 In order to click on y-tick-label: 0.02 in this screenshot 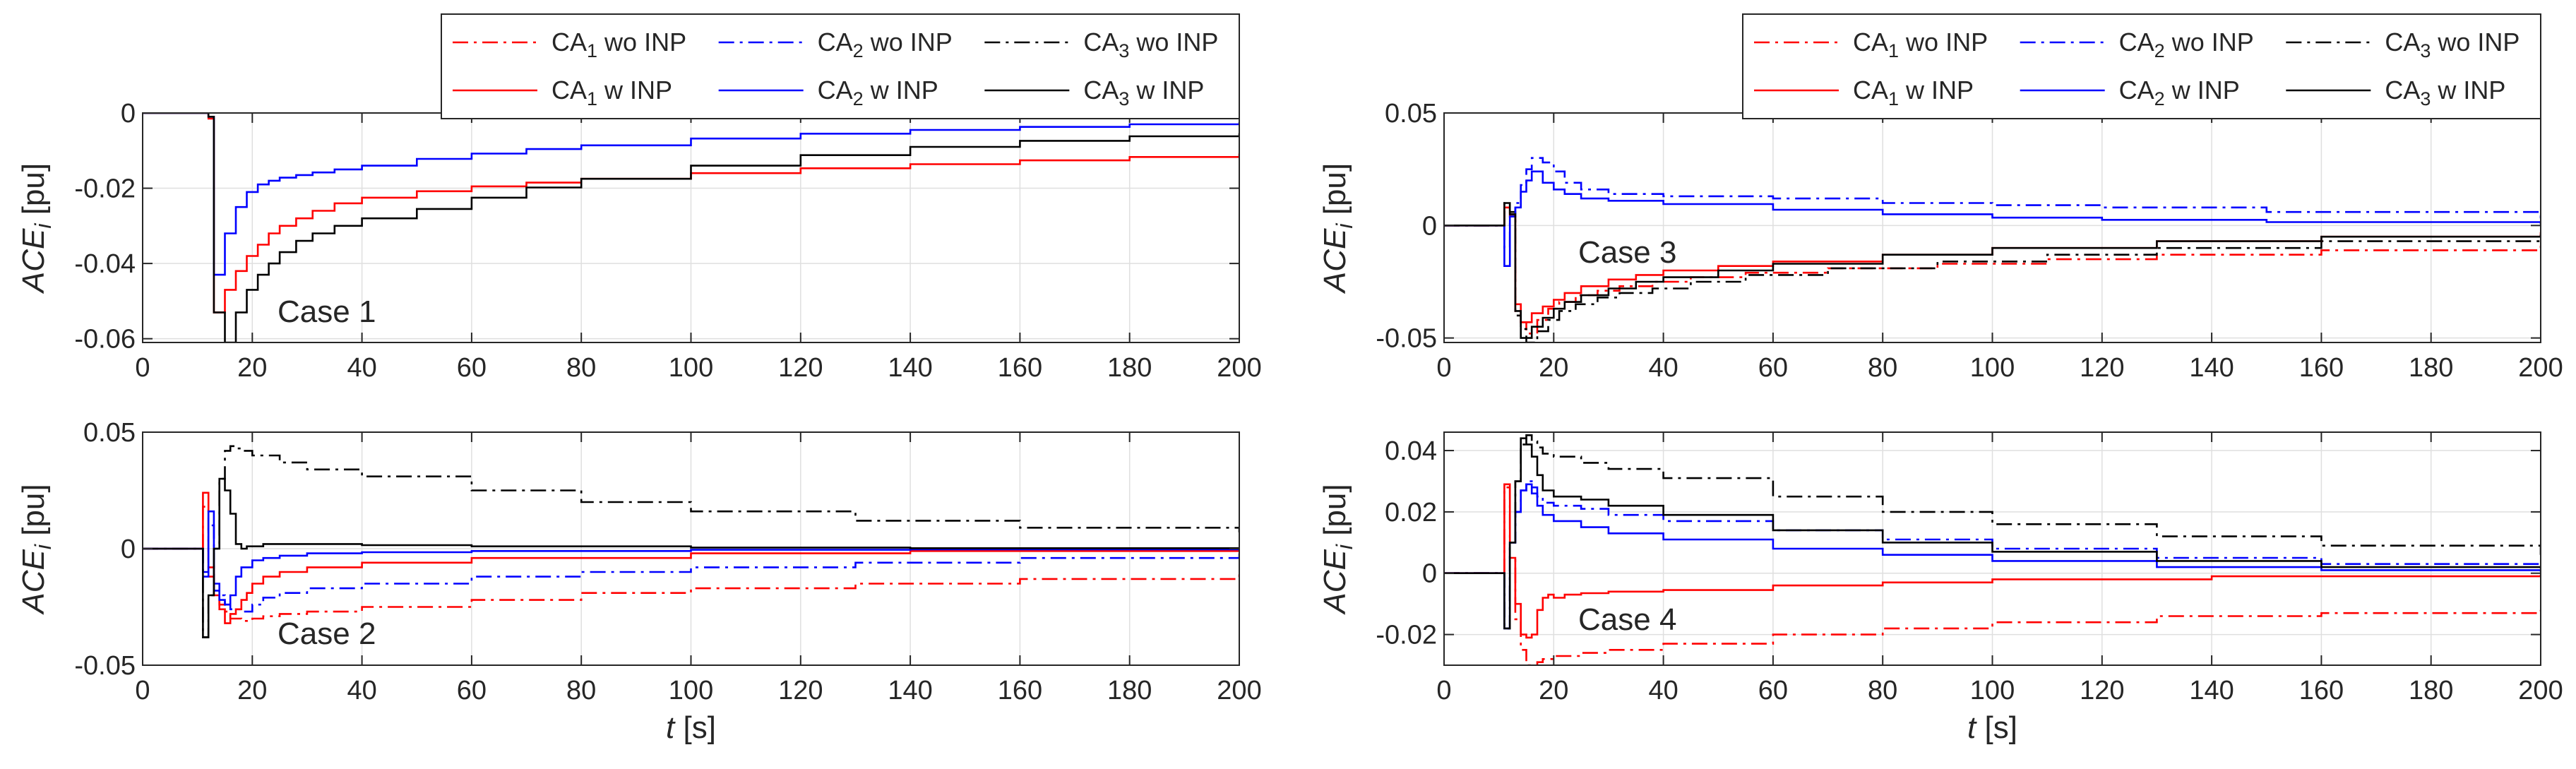, I will do `click(1411, 512)`.